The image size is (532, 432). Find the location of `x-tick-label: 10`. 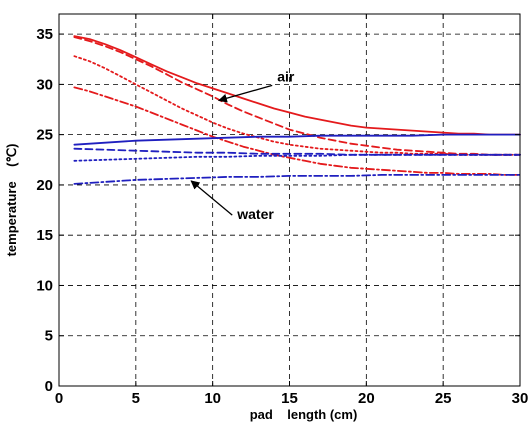

x-tick-label: 10 is located at coordinates (212, 398).